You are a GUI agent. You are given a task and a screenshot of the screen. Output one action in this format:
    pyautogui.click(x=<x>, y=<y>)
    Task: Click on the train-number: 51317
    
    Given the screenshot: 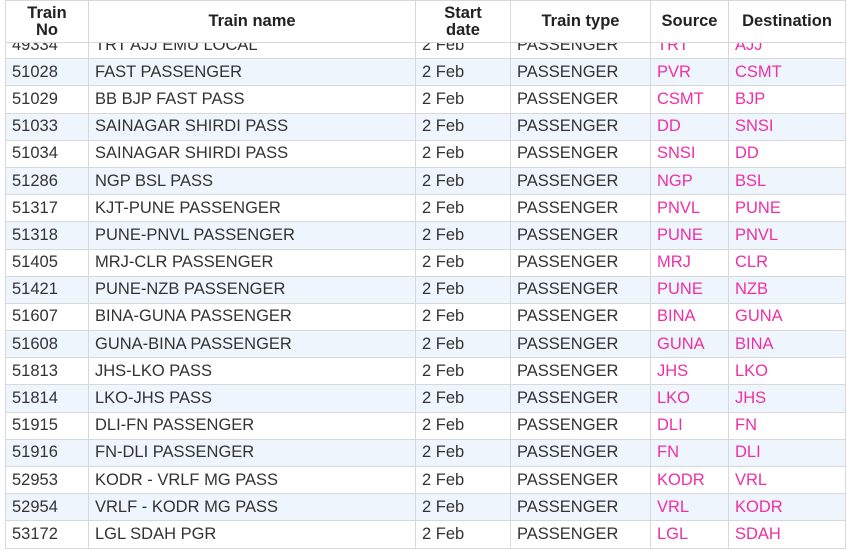 What is the action you would take?
    pyautogui.click(x=47, y=208)
    